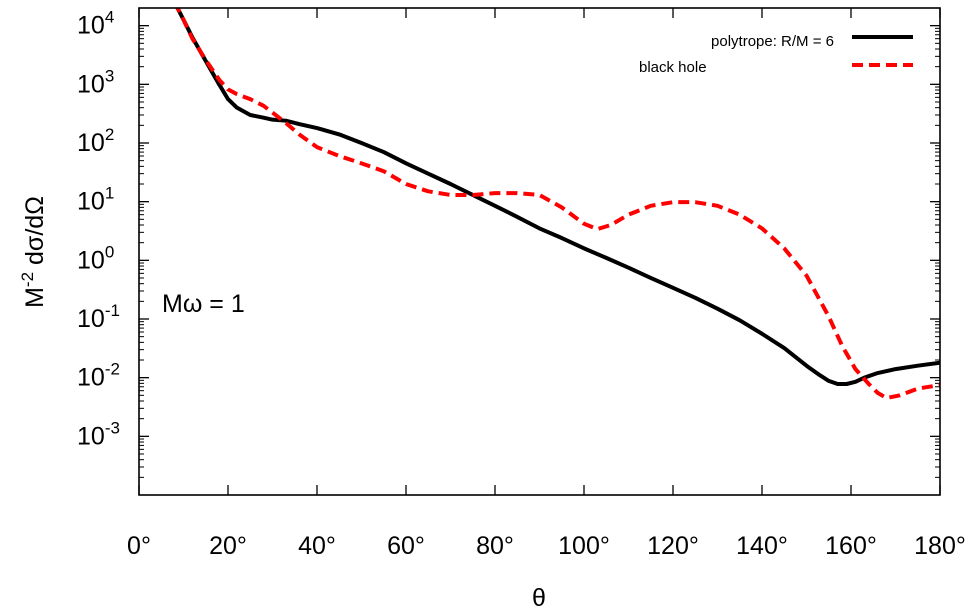  Describe the element at coordinates (112, 427) in the screenshot. I see `y-tick-label-exponent: -3` at that location.